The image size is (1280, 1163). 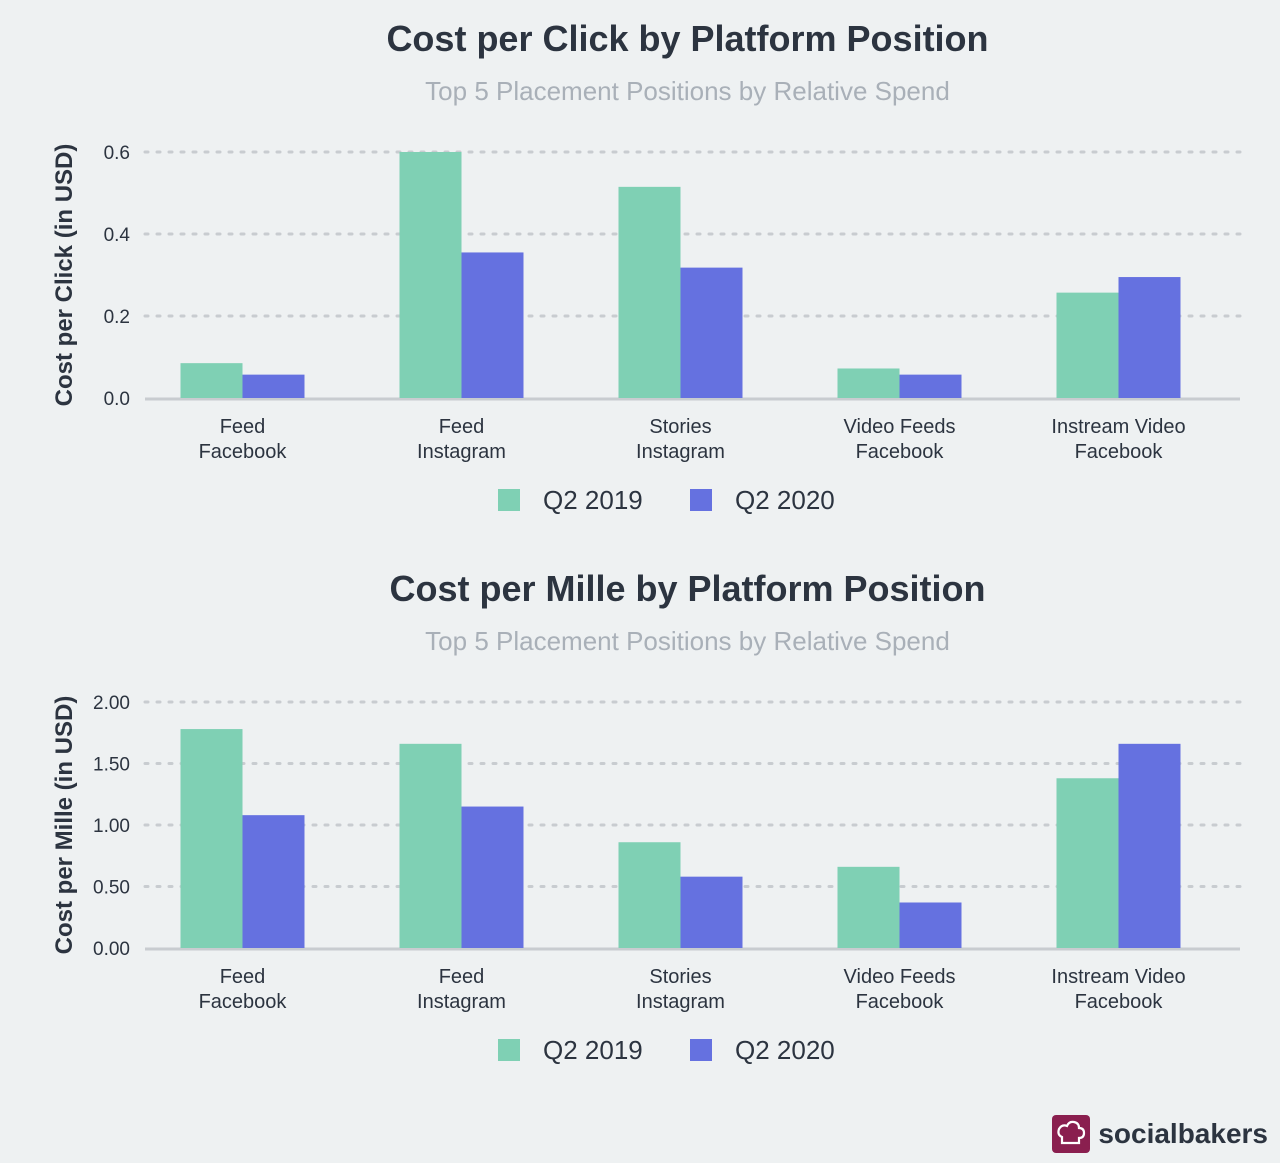 I want to click on y-tick-label: 0.6, so click(x=117, y=153).